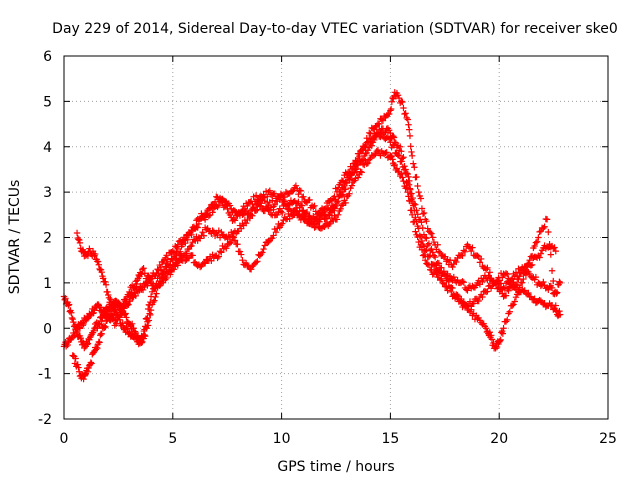 This screenshot has width=640, height=480. I want to click on x-axis-label: GPS time / hours, so click(335, 467).